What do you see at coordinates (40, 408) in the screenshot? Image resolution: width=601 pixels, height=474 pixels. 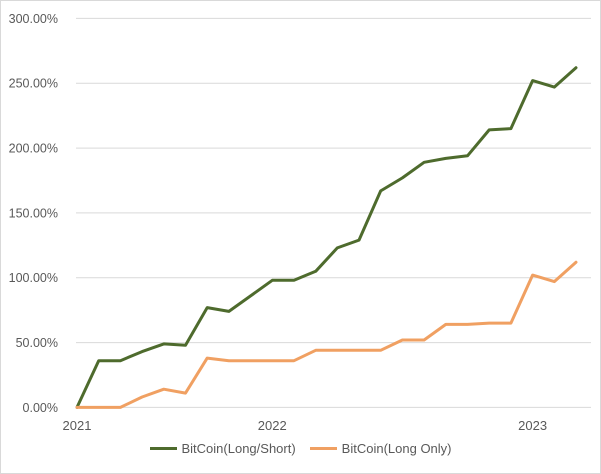 I see `y-tick-label: 0.00%` at bounding box center [40, 408].